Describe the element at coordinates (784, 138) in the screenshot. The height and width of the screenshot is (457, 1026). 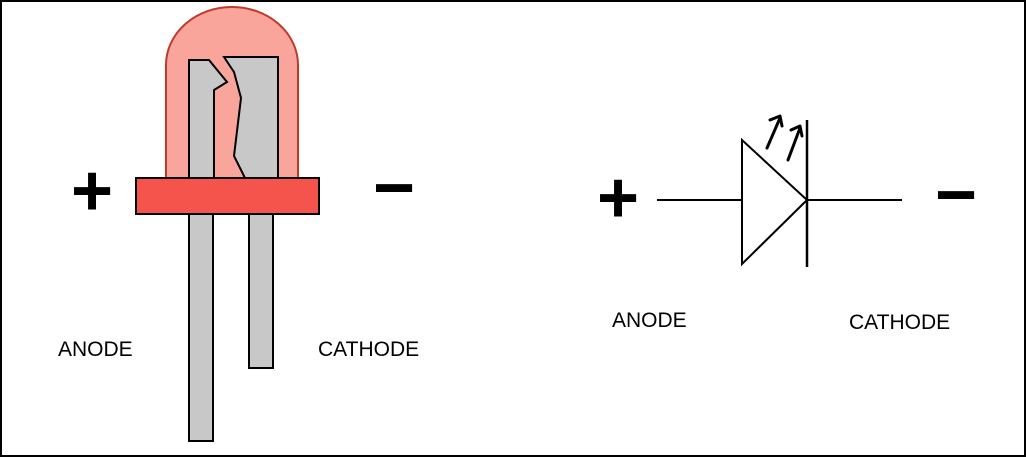
I see `light-emission-arrows` at that location.